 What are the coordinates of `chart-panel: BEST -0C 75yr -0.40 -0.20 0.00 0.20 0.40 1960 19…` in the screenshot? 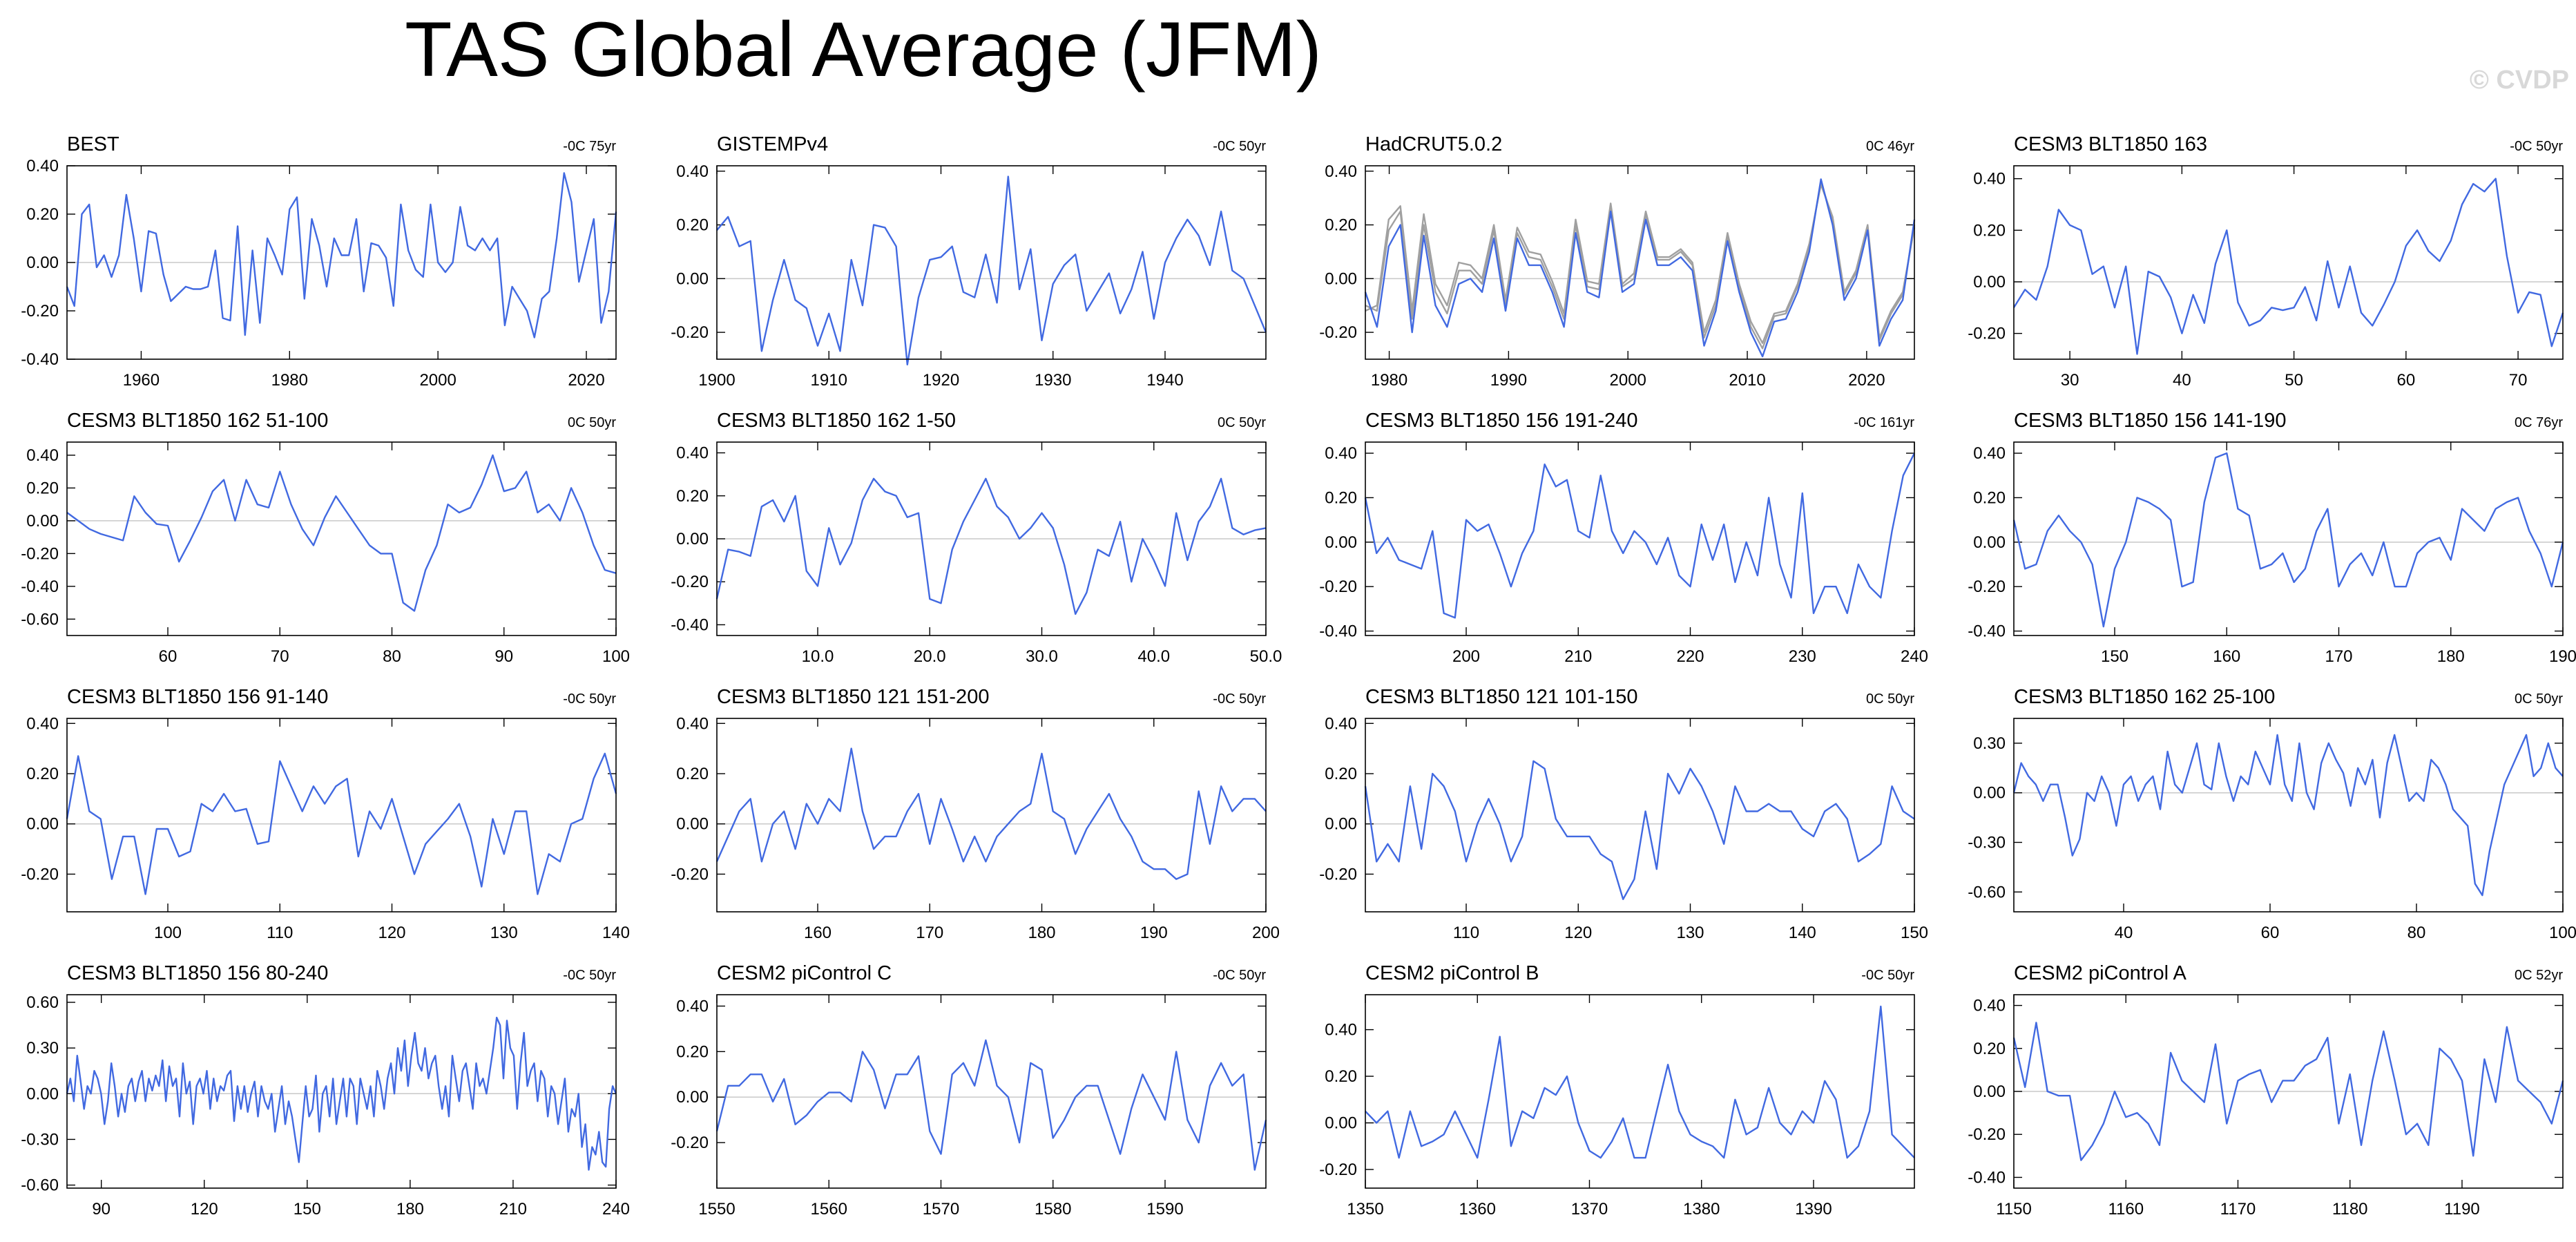 It's located at (319, 261).